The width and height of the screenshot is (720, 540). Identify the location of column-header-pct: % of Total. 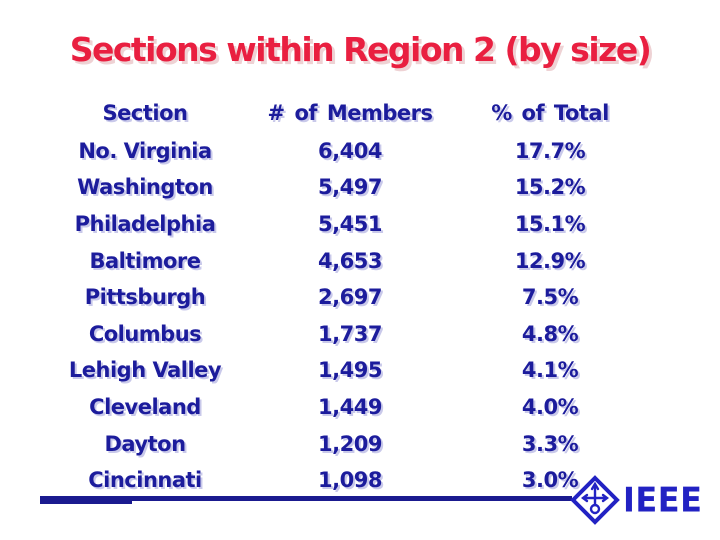
(550, 113).